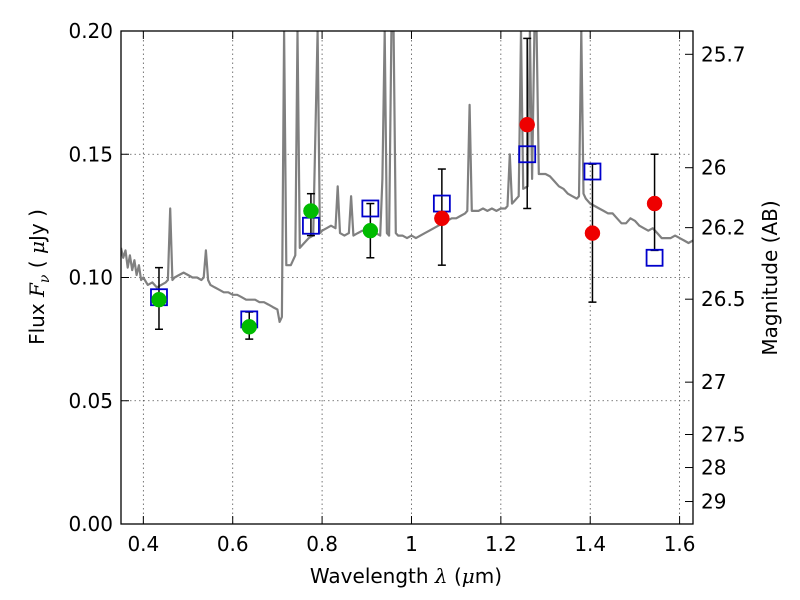 The width and height of the screenshot is (800, 600). I want to click on x-axis-title: Wavelength λ (μm), so click(406, 576).